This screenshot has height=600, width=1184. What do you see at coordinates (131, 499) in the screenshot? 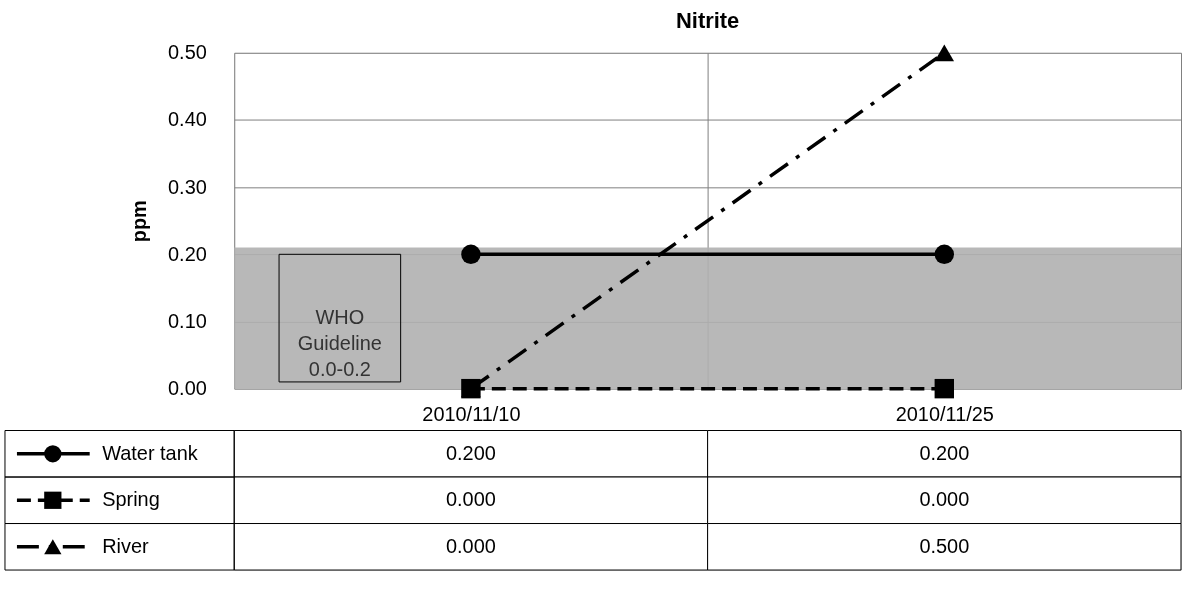
I see `legend-label: Spring` at bounding box center [131, 499].